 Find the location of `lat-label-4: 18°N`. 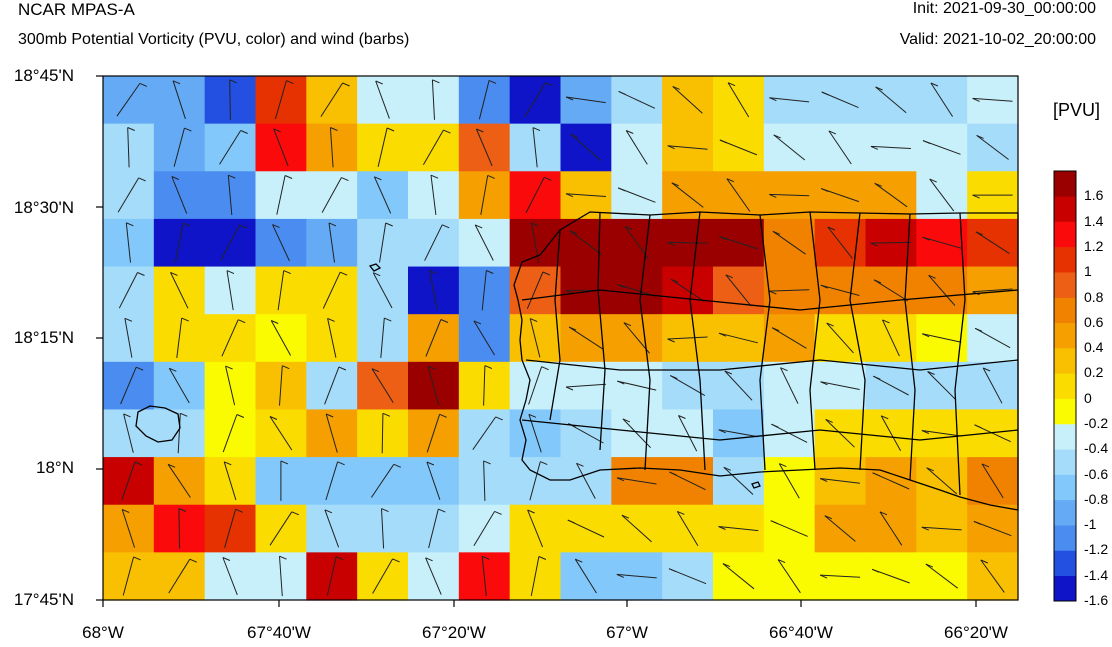

lat-label-4: 18°N is located at coordinates (55, 467).